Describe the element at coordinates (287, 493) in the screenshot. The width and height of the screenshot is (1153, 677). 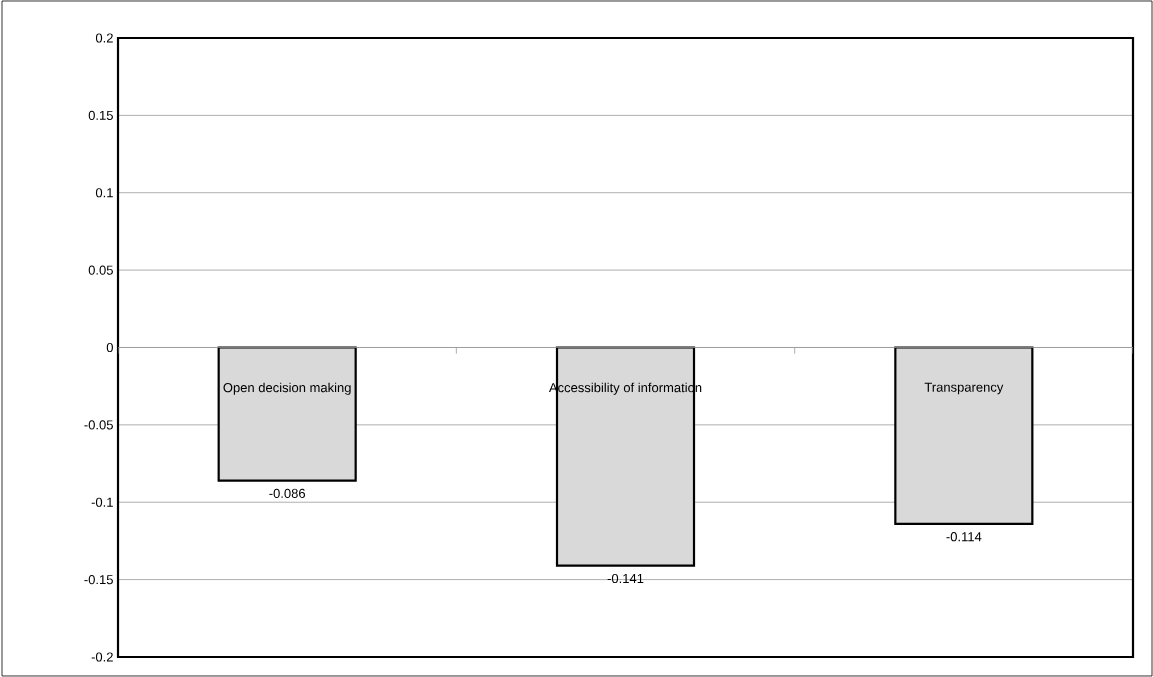
I see `data-label: -0.086` at that location.